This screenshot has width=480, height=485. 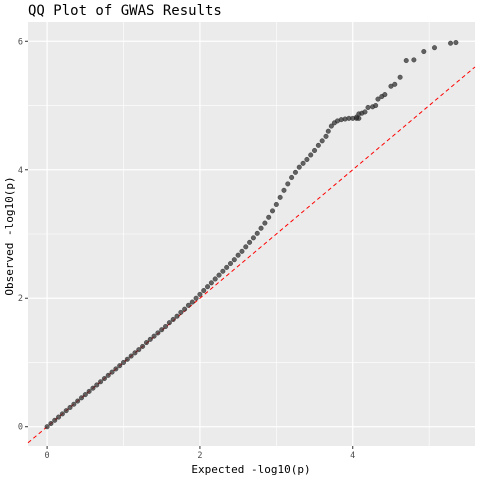 I want to click on x-tick-label: 4, so click(x=352, y=456).